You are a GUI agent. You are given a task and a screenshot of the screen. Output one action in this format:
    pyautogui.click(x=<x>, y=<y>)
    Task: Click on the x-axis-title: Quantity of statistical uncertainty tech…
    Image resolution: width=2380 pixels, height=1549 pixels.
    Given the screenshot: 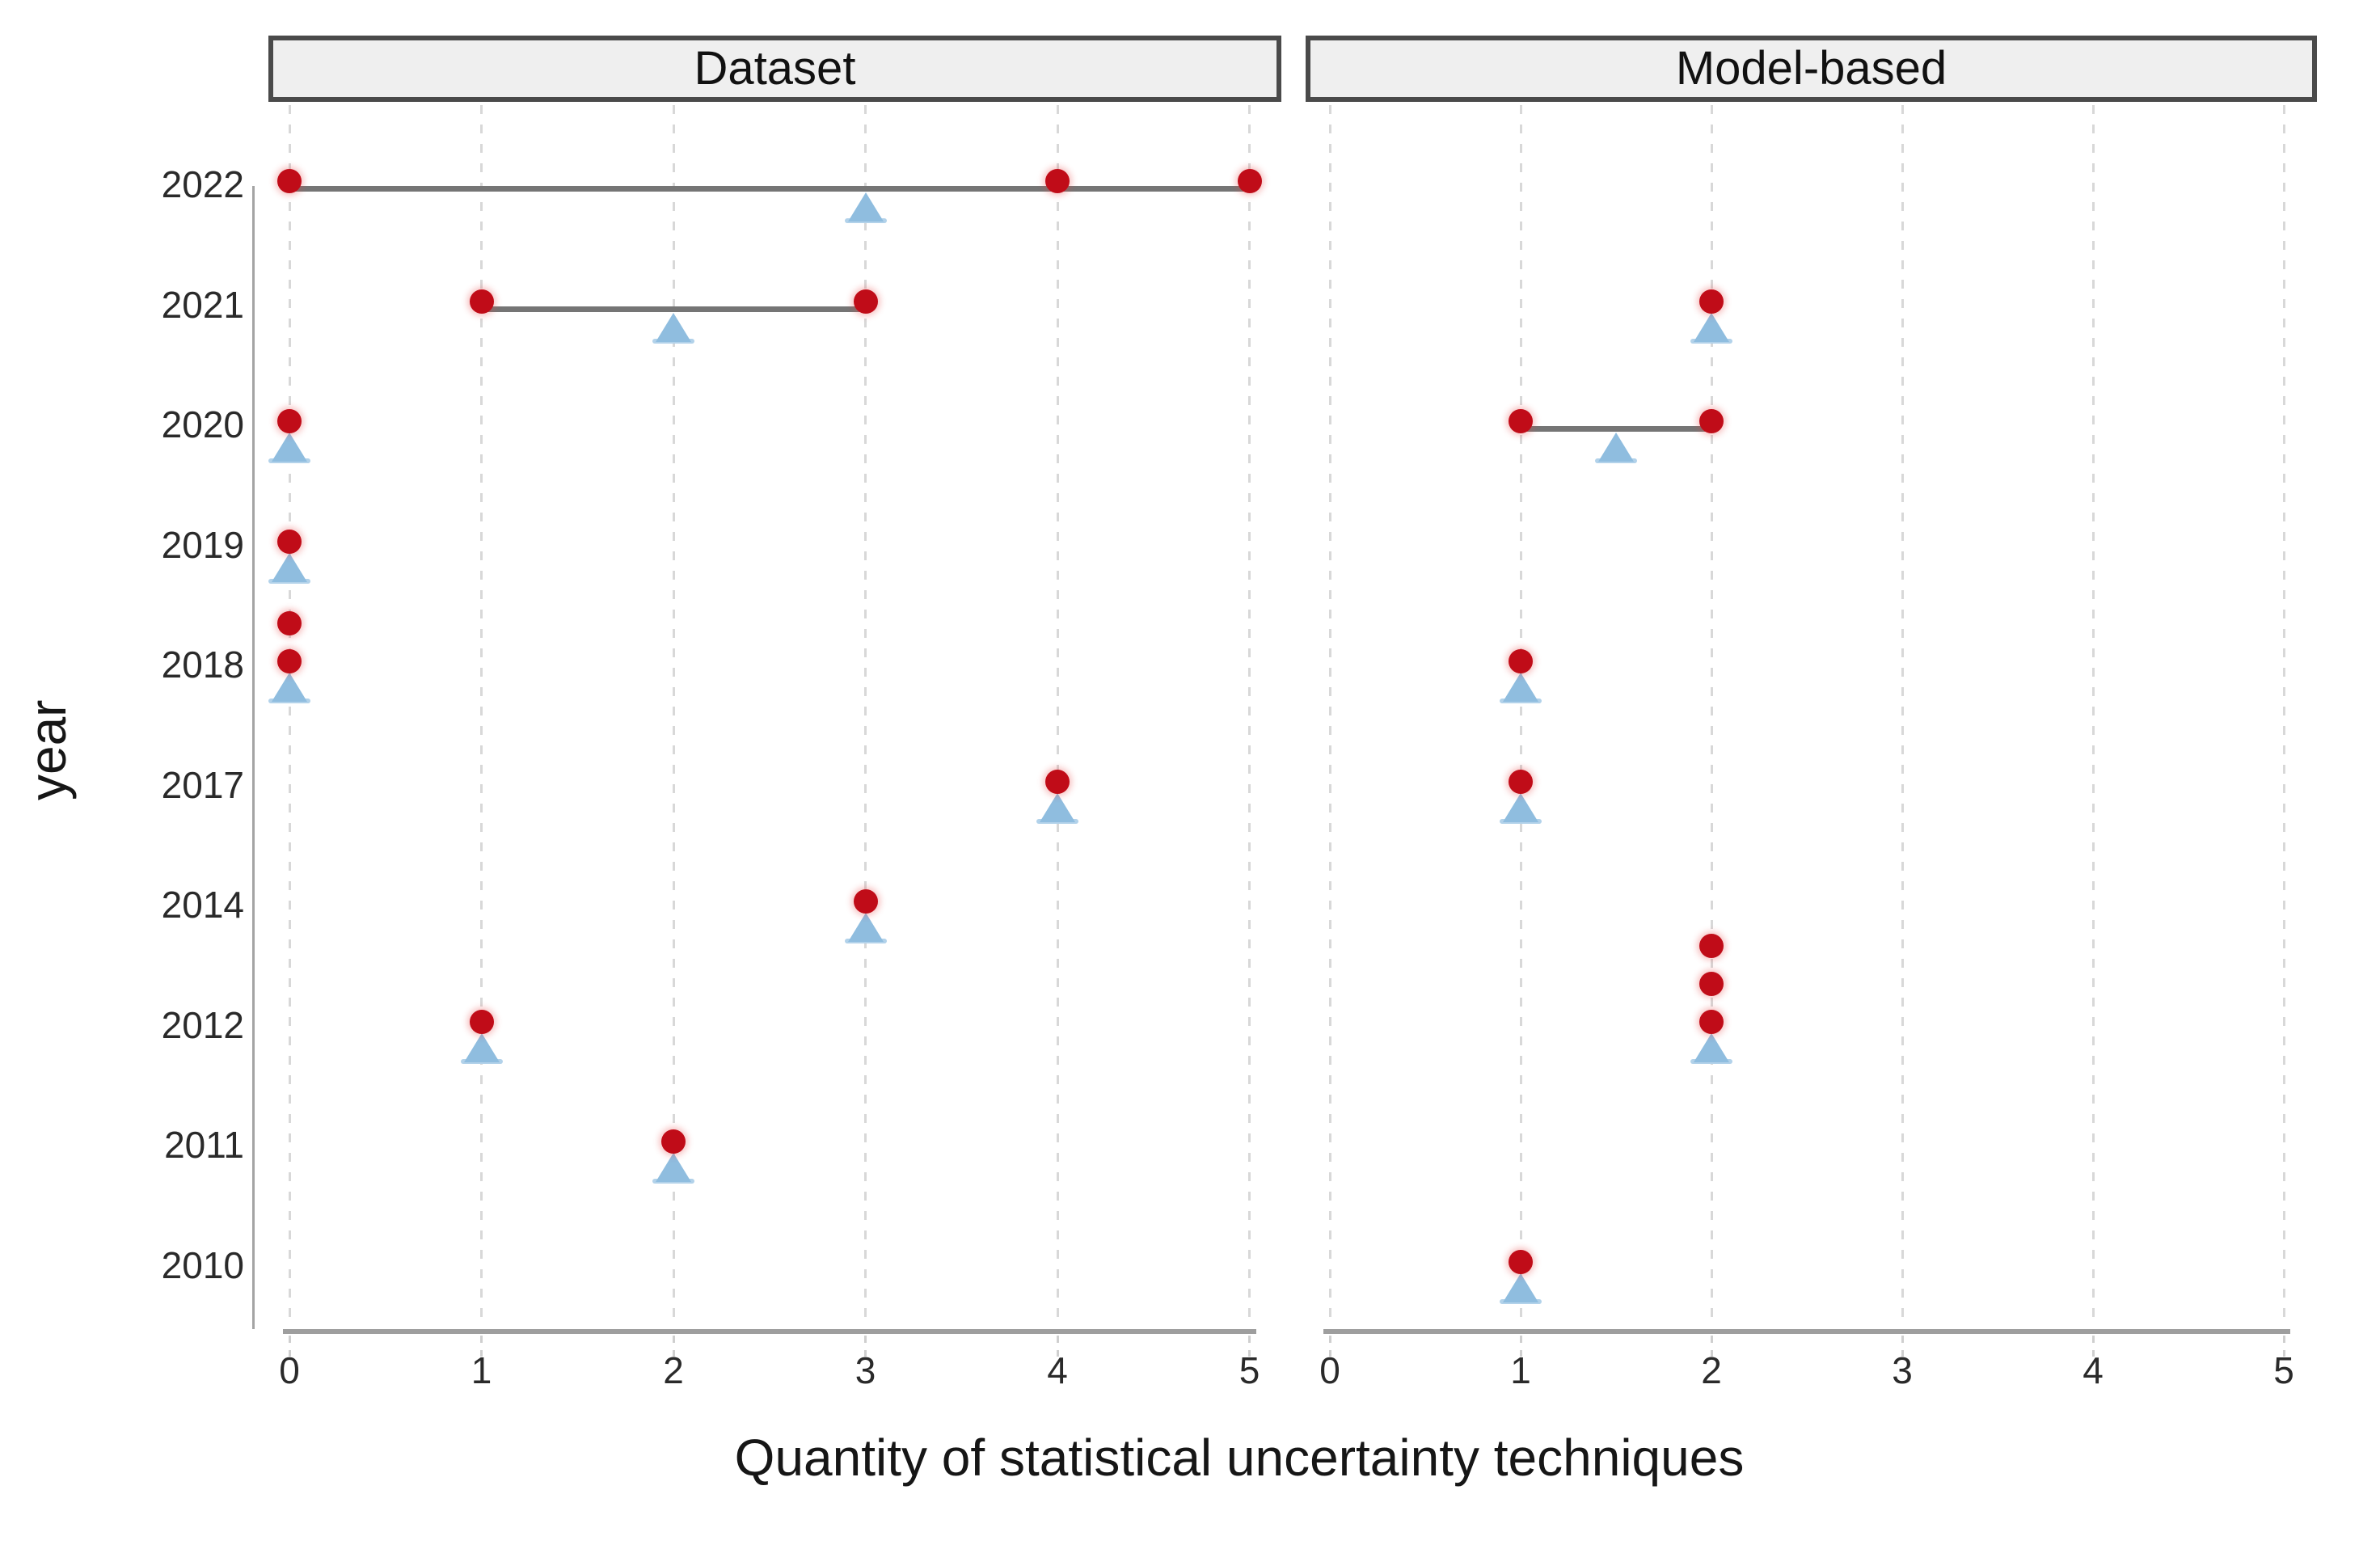 What is the action you would take?
    pyautogui.click(x=1239, y=1458)
    